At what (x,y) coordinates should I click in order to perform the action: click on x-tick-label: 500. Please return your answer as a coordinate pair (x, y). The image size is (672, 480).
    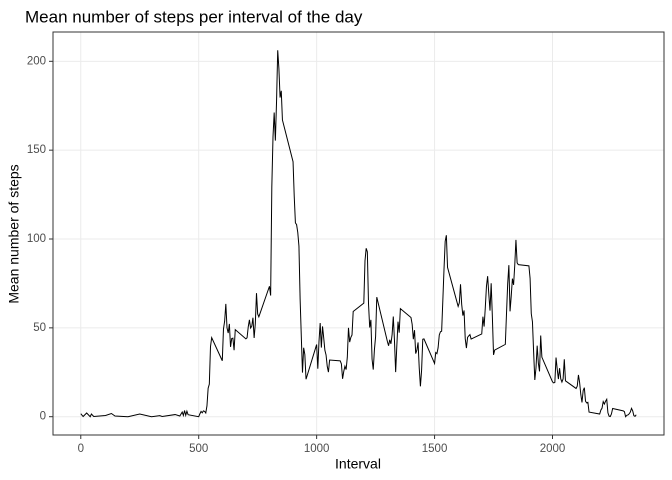
    Looking at the image, I should click on (198, 449).